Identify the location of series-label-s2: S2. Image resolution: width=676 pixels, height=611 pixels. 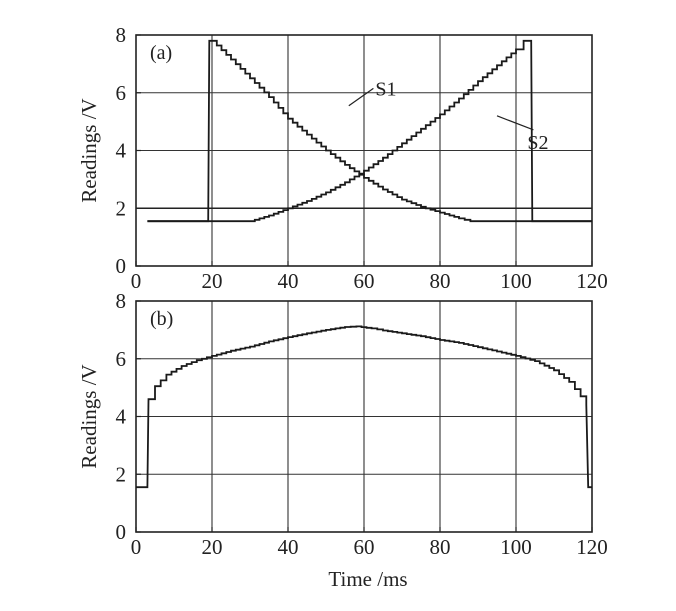
(537, 143).